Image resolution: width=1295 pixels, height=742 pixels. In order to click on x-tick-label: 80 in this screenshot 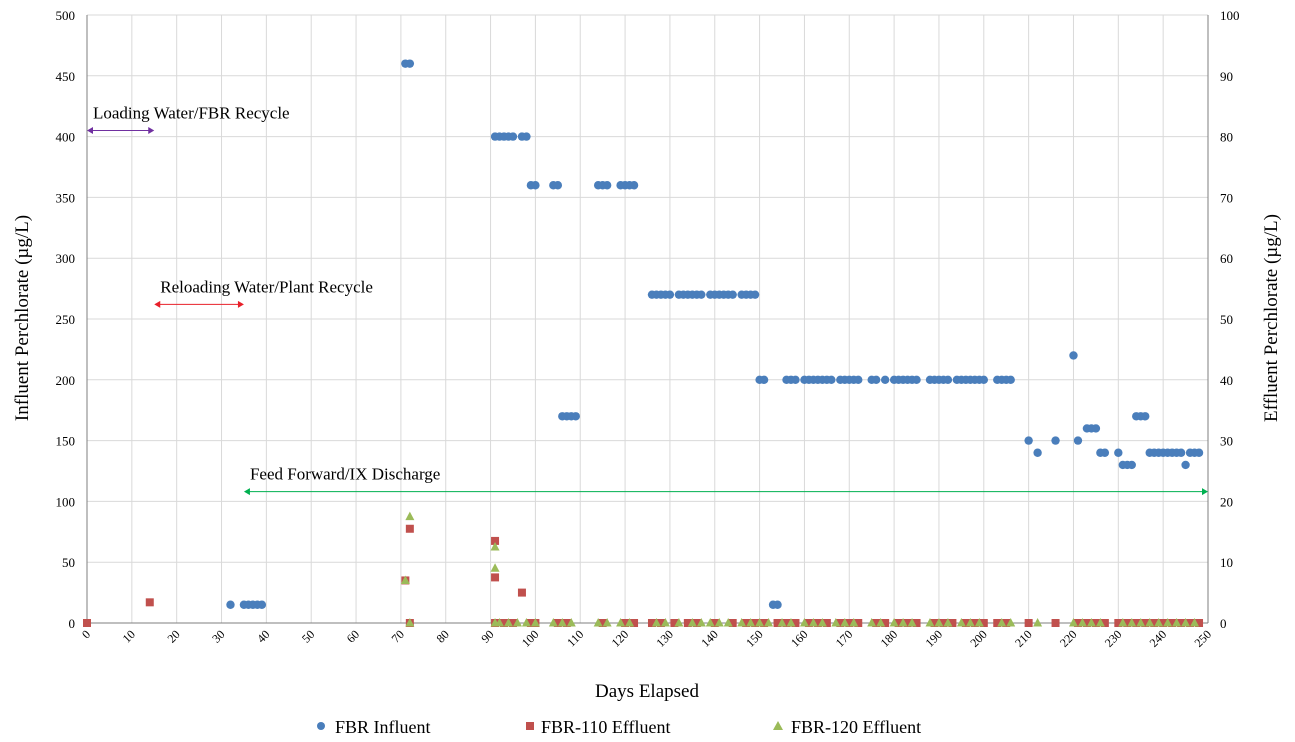, I will do `click(442, 636)`.